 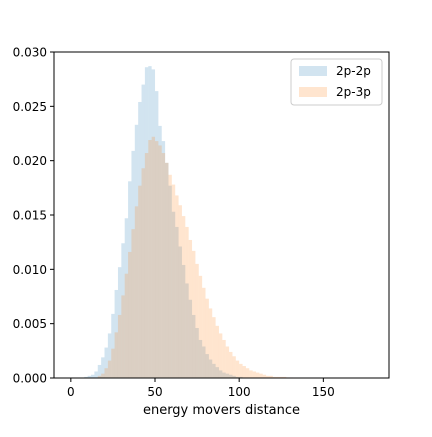 I want to click on y-tick-label: 0.010, so click(x=30, y=270).